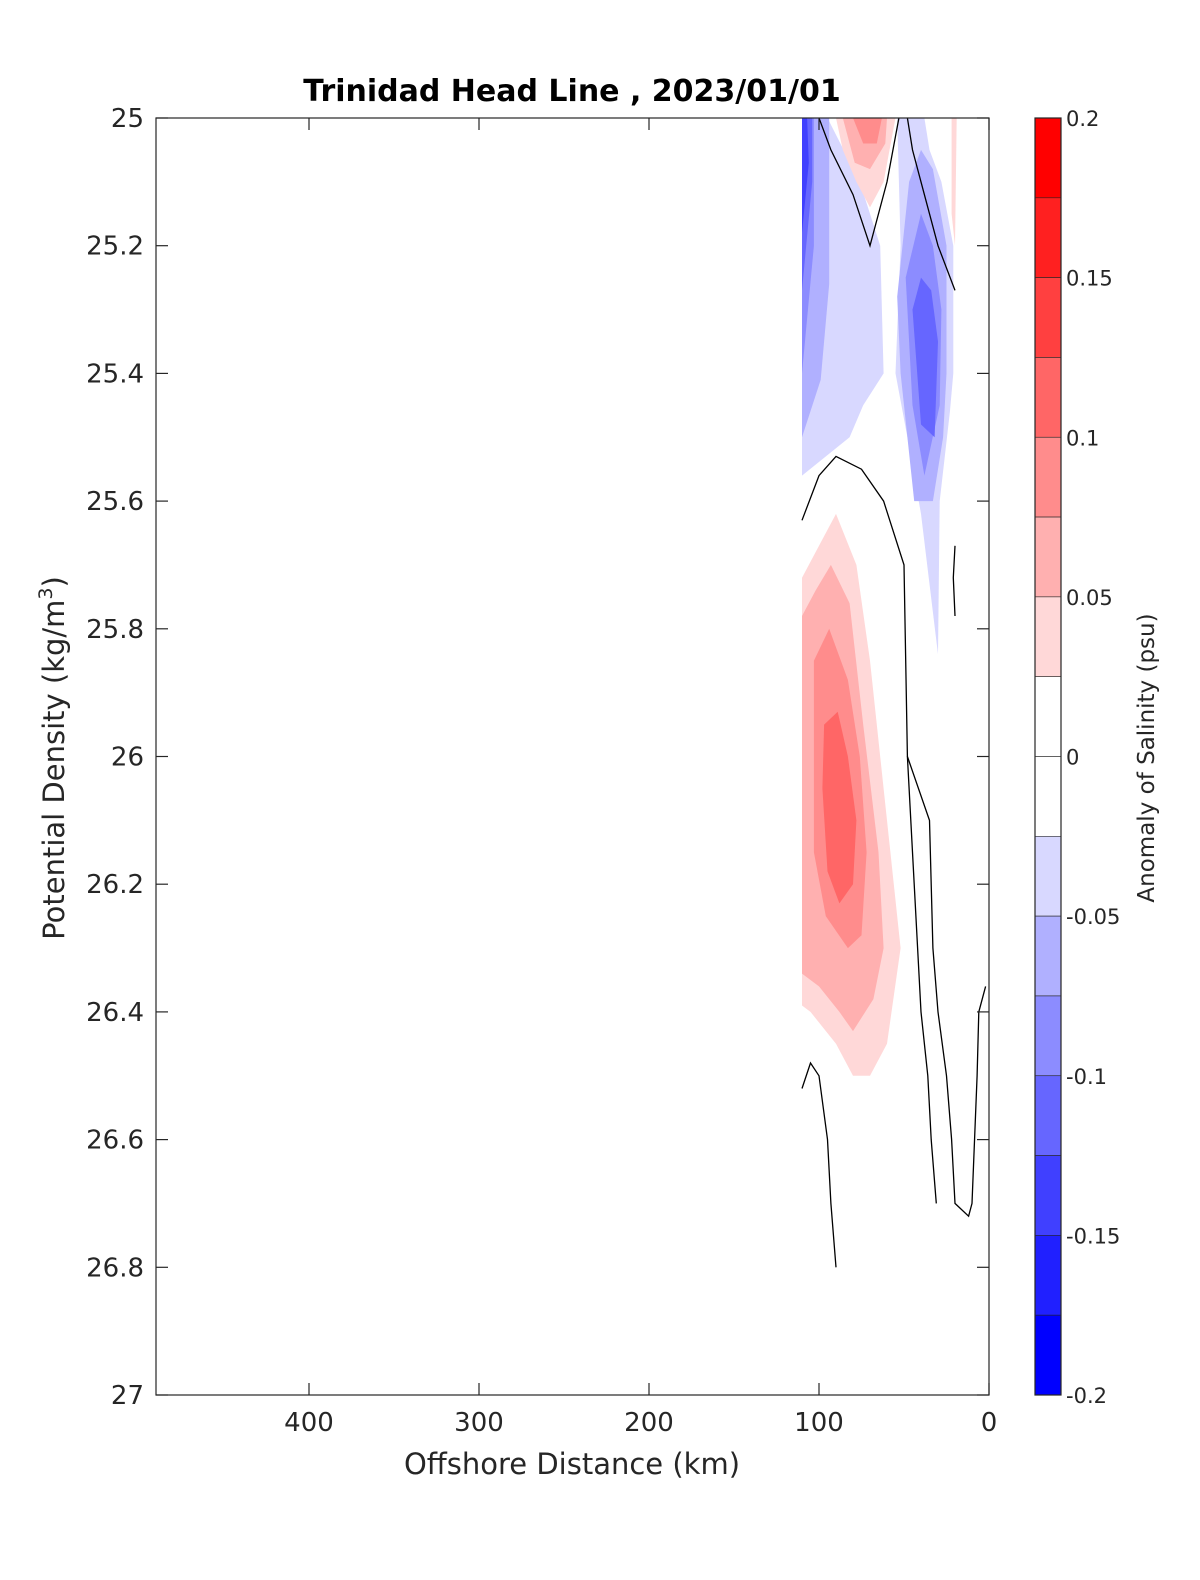 The height and width of the screenshot is (1580, 1200). I want to click on x-tick-label: 300, so click(479, 1423).